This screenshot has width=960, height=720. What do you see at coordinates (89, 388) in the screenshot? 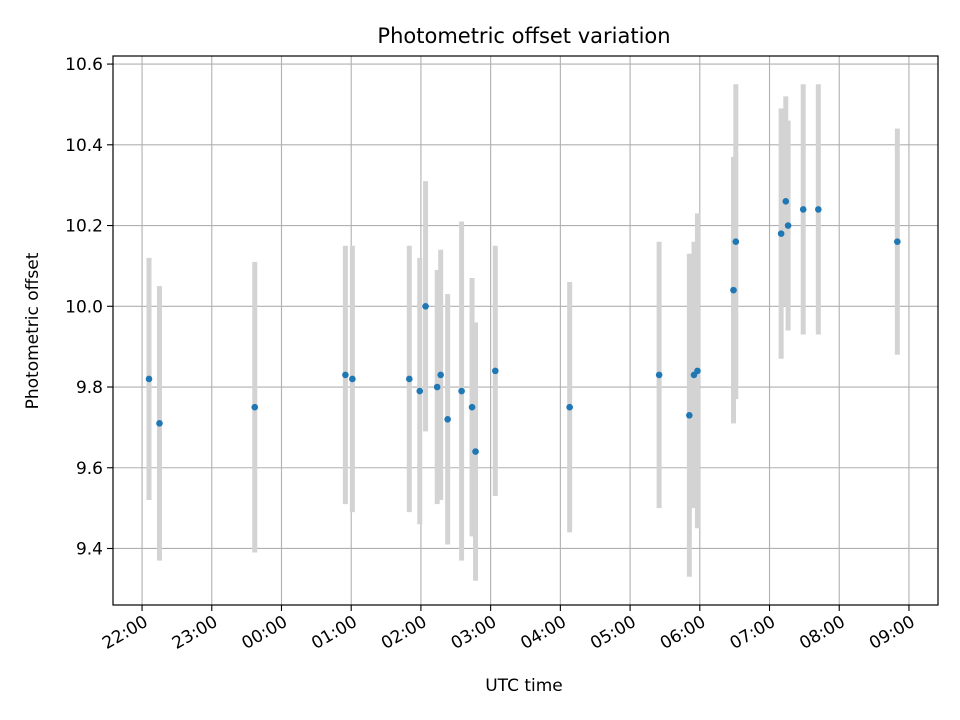
I see `y-tick-label: 9.8` at bounding box center [89, 388].